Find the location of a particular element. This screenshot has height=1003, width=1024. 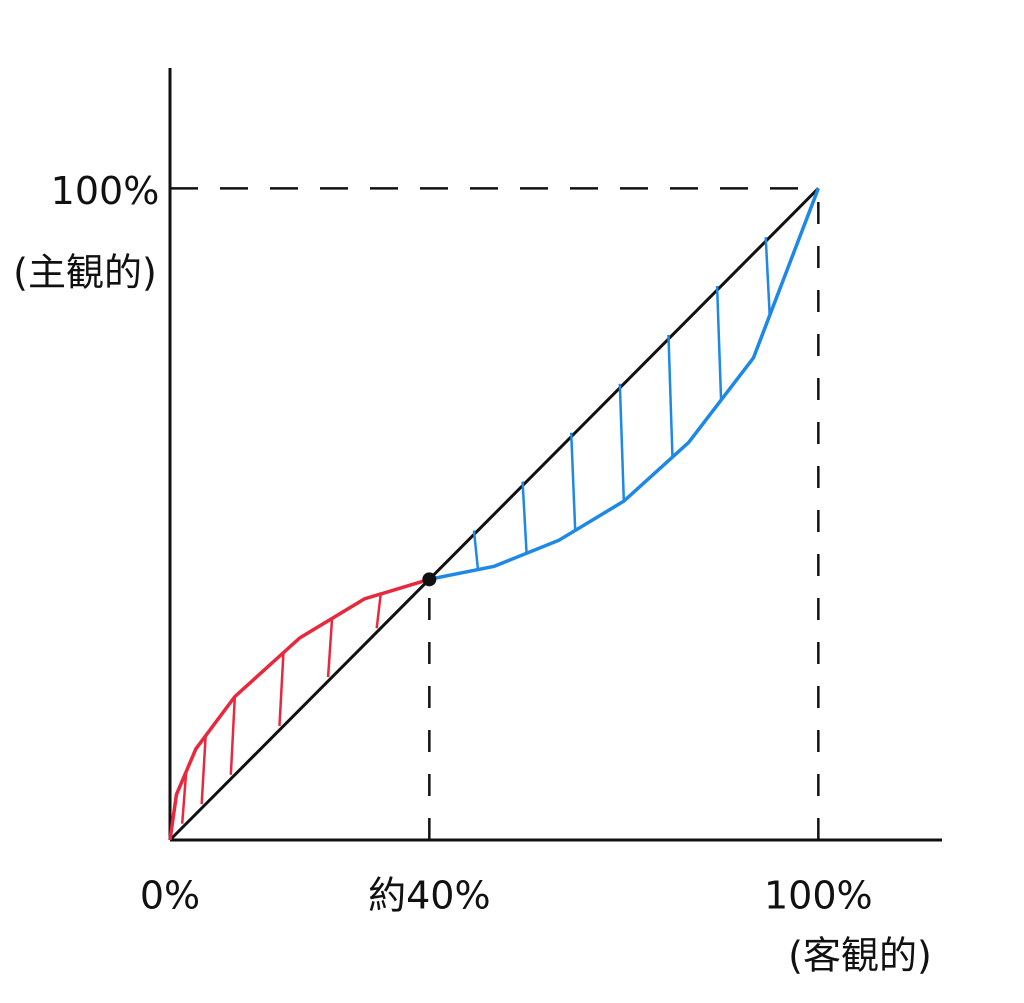

x-tick-label: 100% is located at coordinates (818, 896).